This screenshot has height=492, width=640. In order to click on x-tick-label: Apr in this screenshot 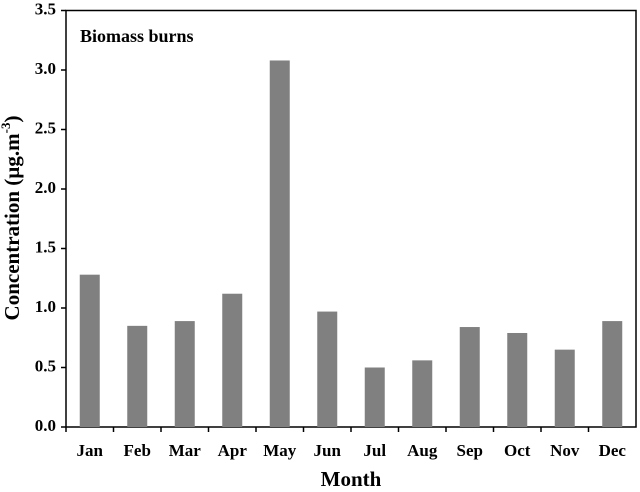, I will do `click(233, 450)`.